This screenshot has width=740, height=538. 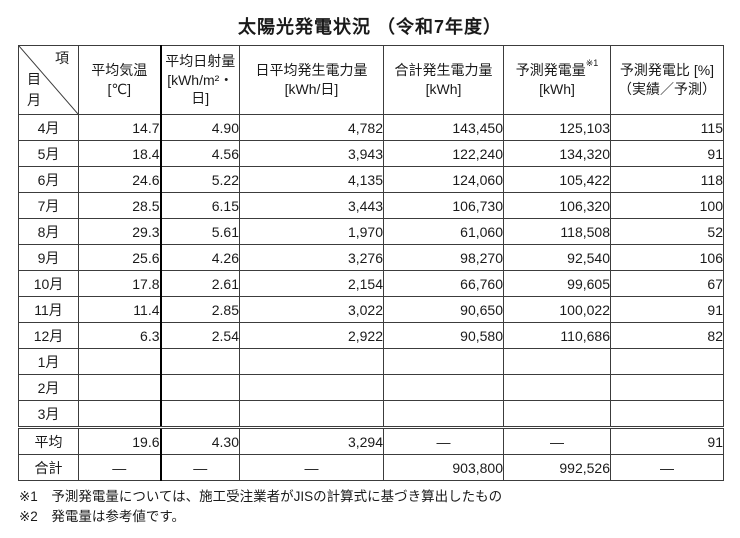 What do you see at coordinates (557, 283) in the screenshot?
I see `predicted-power-cell: 99,605` at bounding box center [557, 283].